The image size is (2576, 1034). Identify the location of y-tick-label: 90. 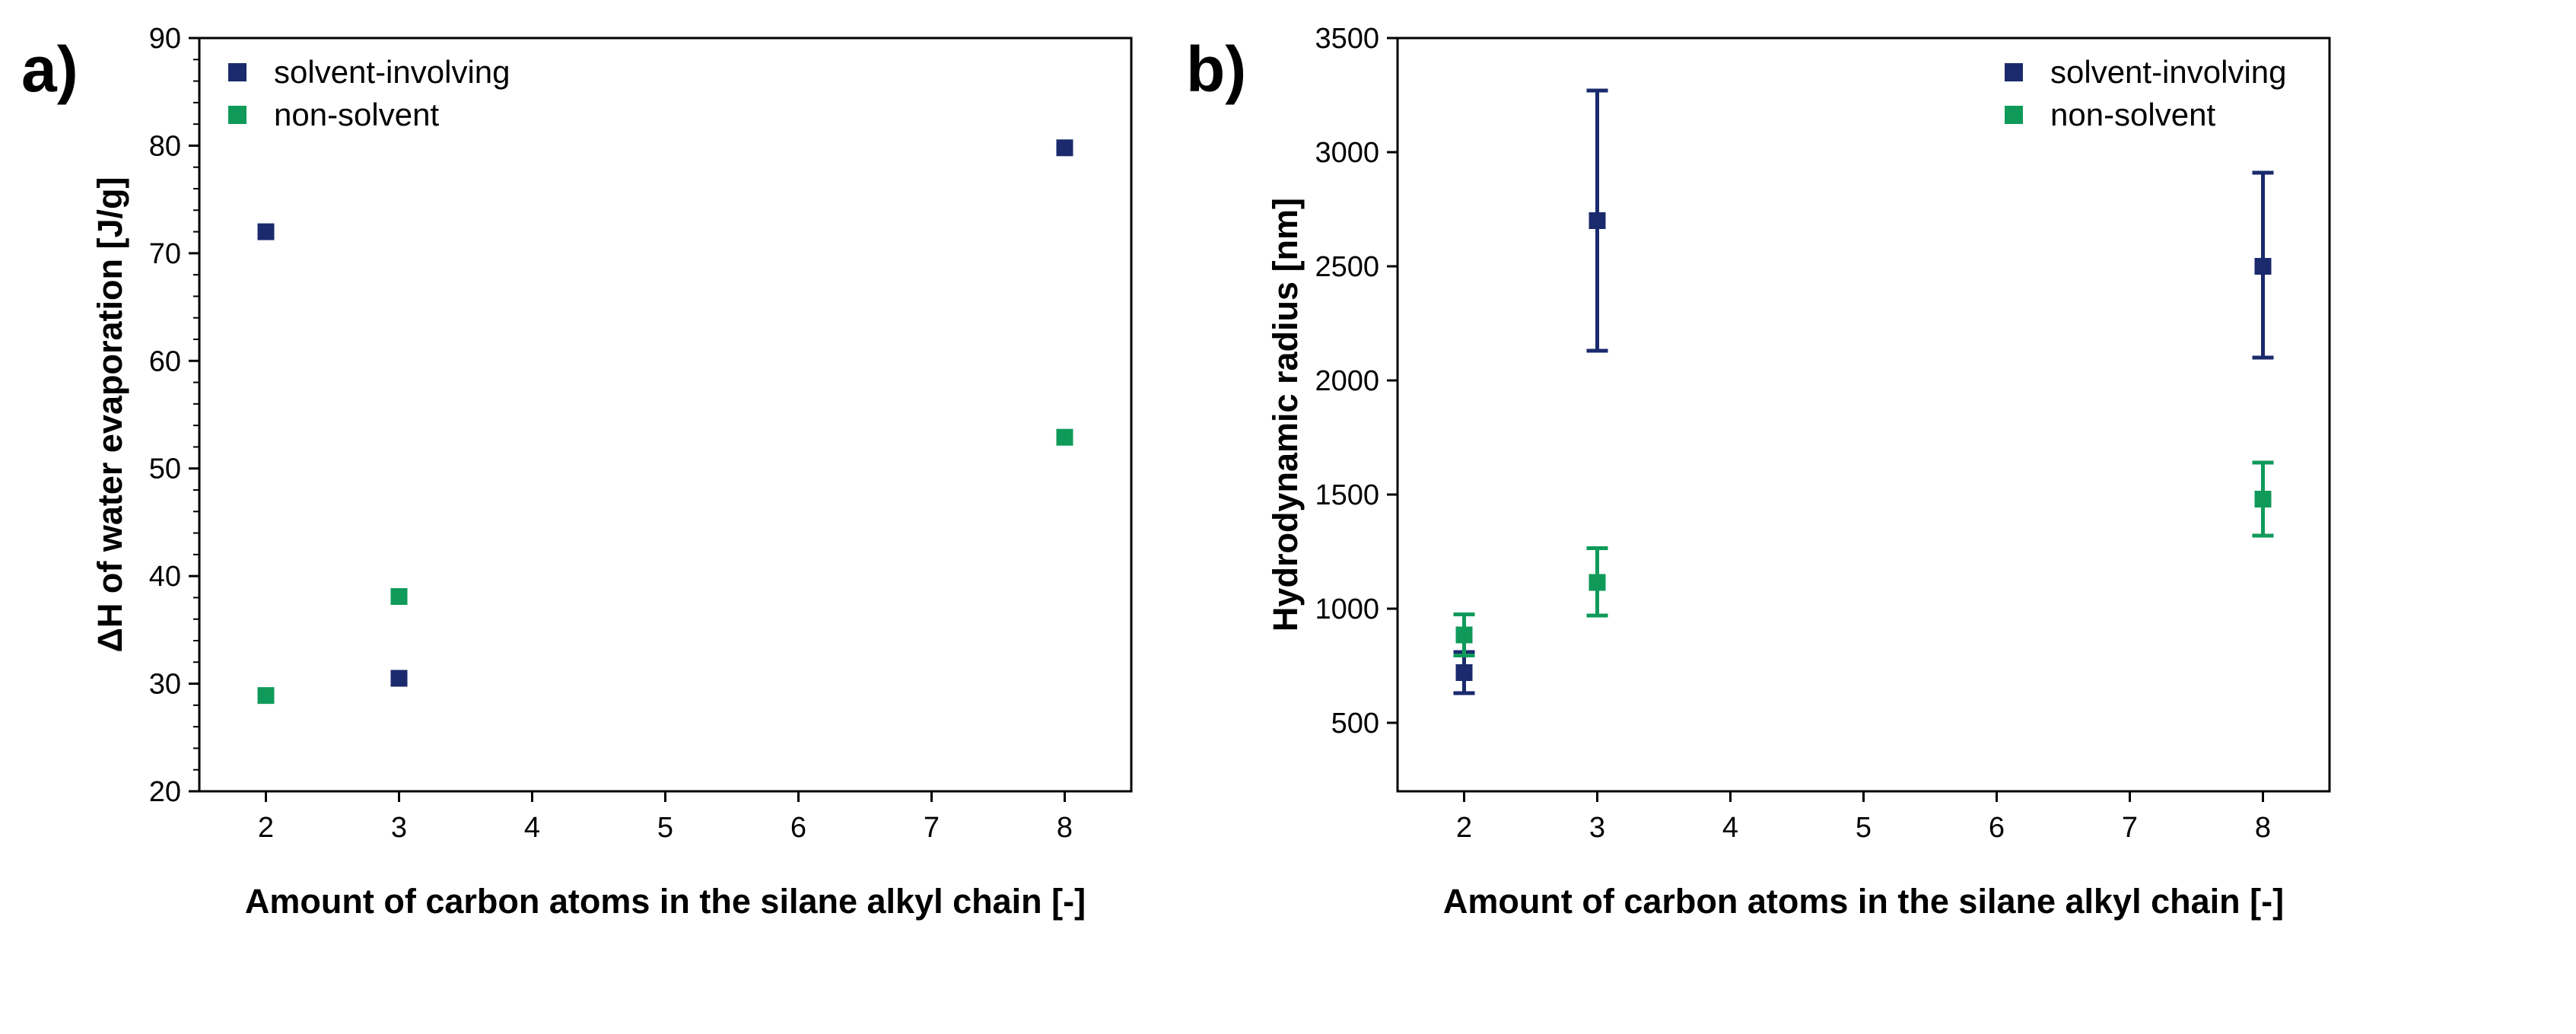
(165, 39).